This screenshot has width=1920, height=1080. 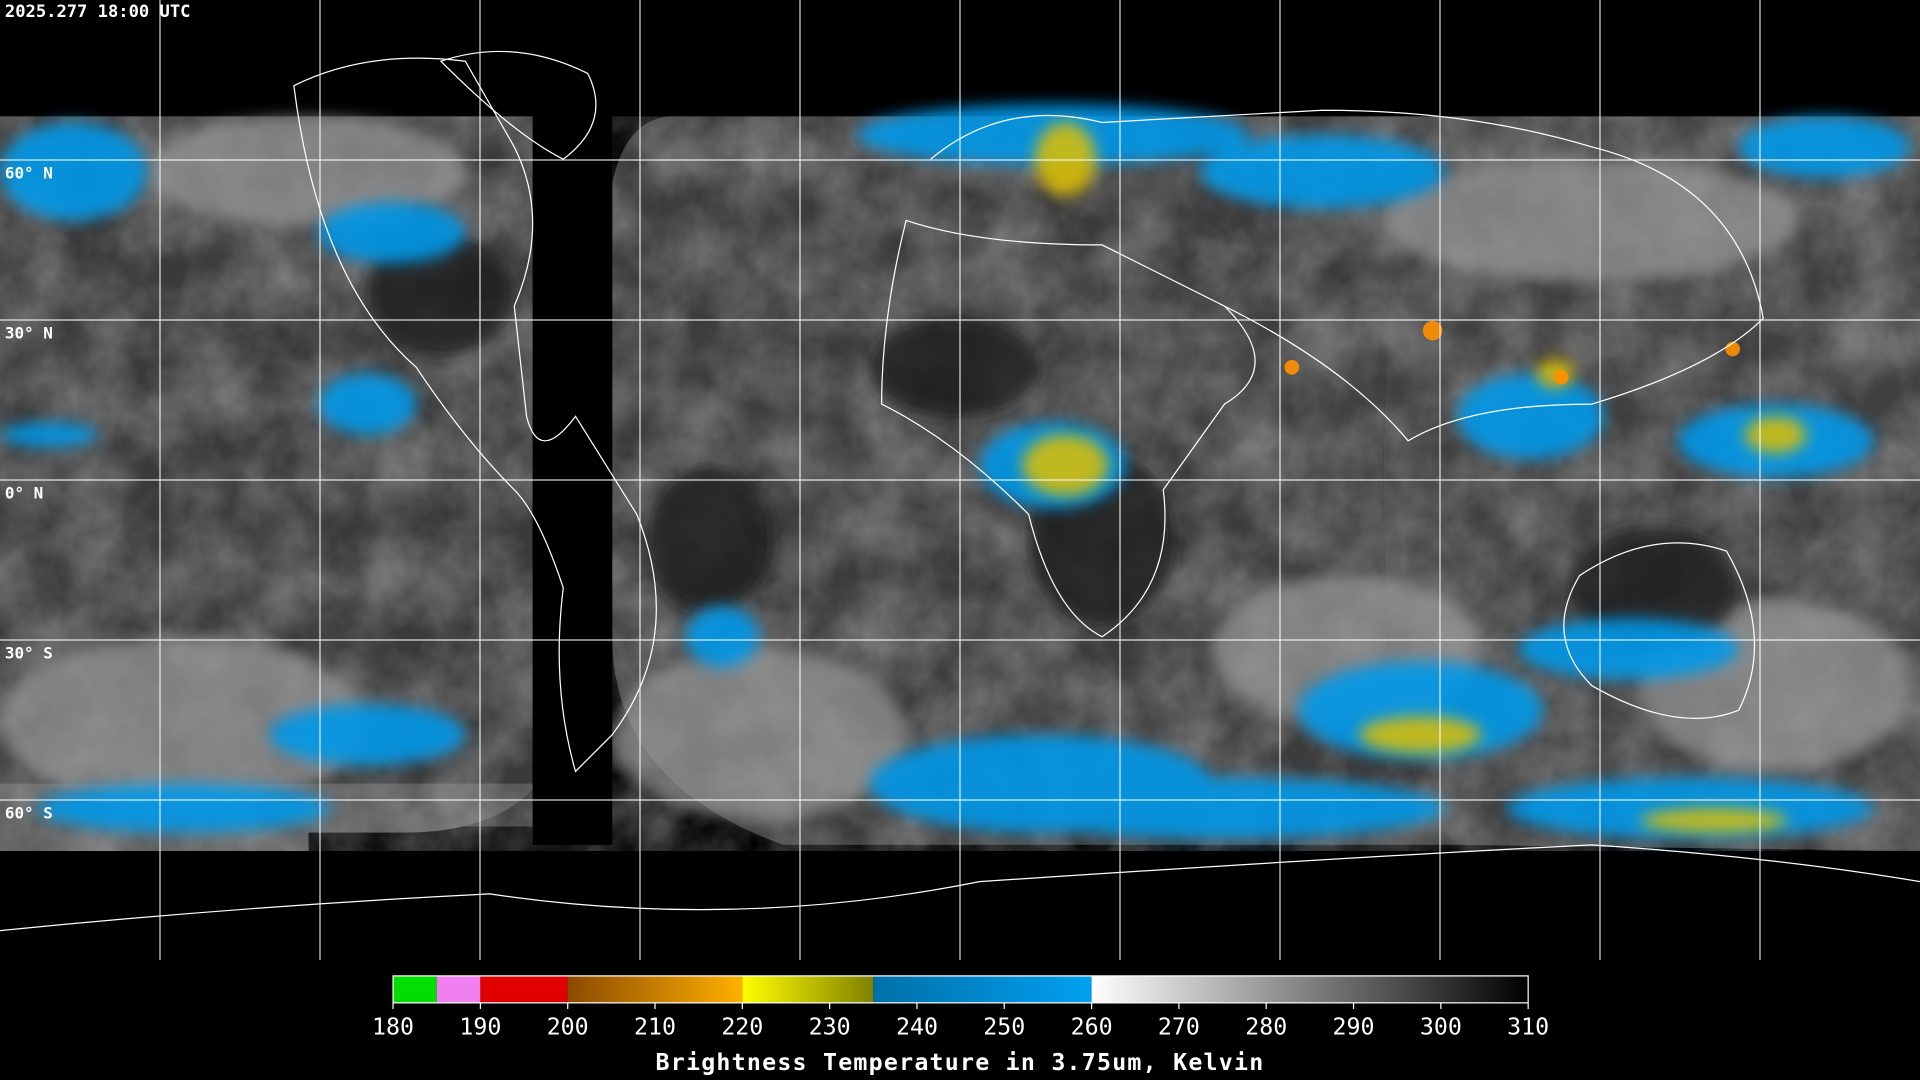 What do you see at coordinates (1179, 1027) in the screenshot?
I see `colorbar-tick-label: 270` at bounding box center [1179, 1027].